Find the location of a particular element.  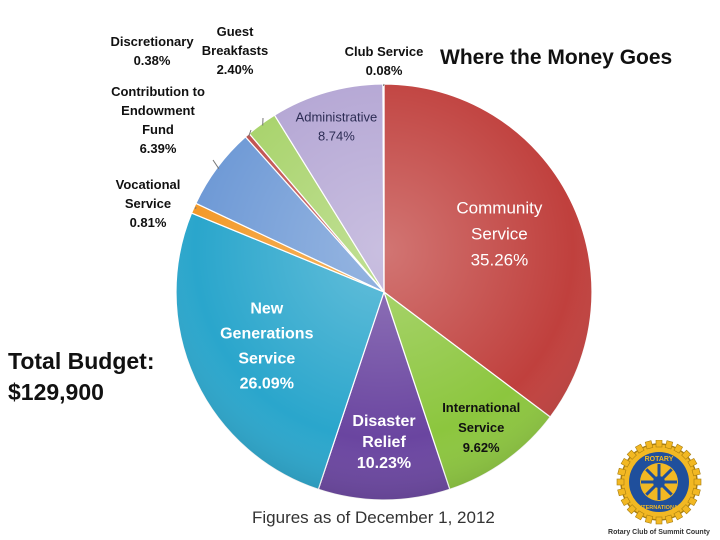

leader-line-contribution-to-endowment-fund is located at coordinates (216, 164).